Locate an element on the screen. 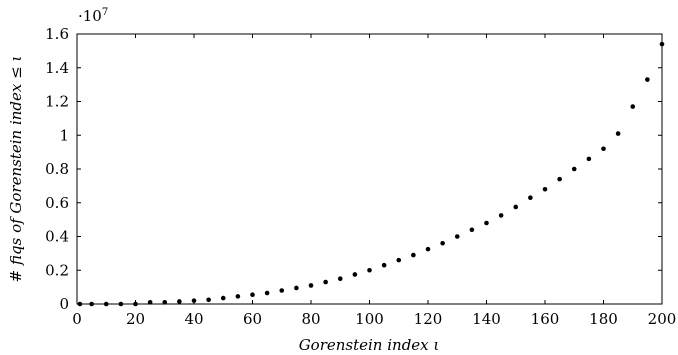 This screenshot has height=355, width=678. y-tick-label: 0.4 is located at coordinates (57, 237).